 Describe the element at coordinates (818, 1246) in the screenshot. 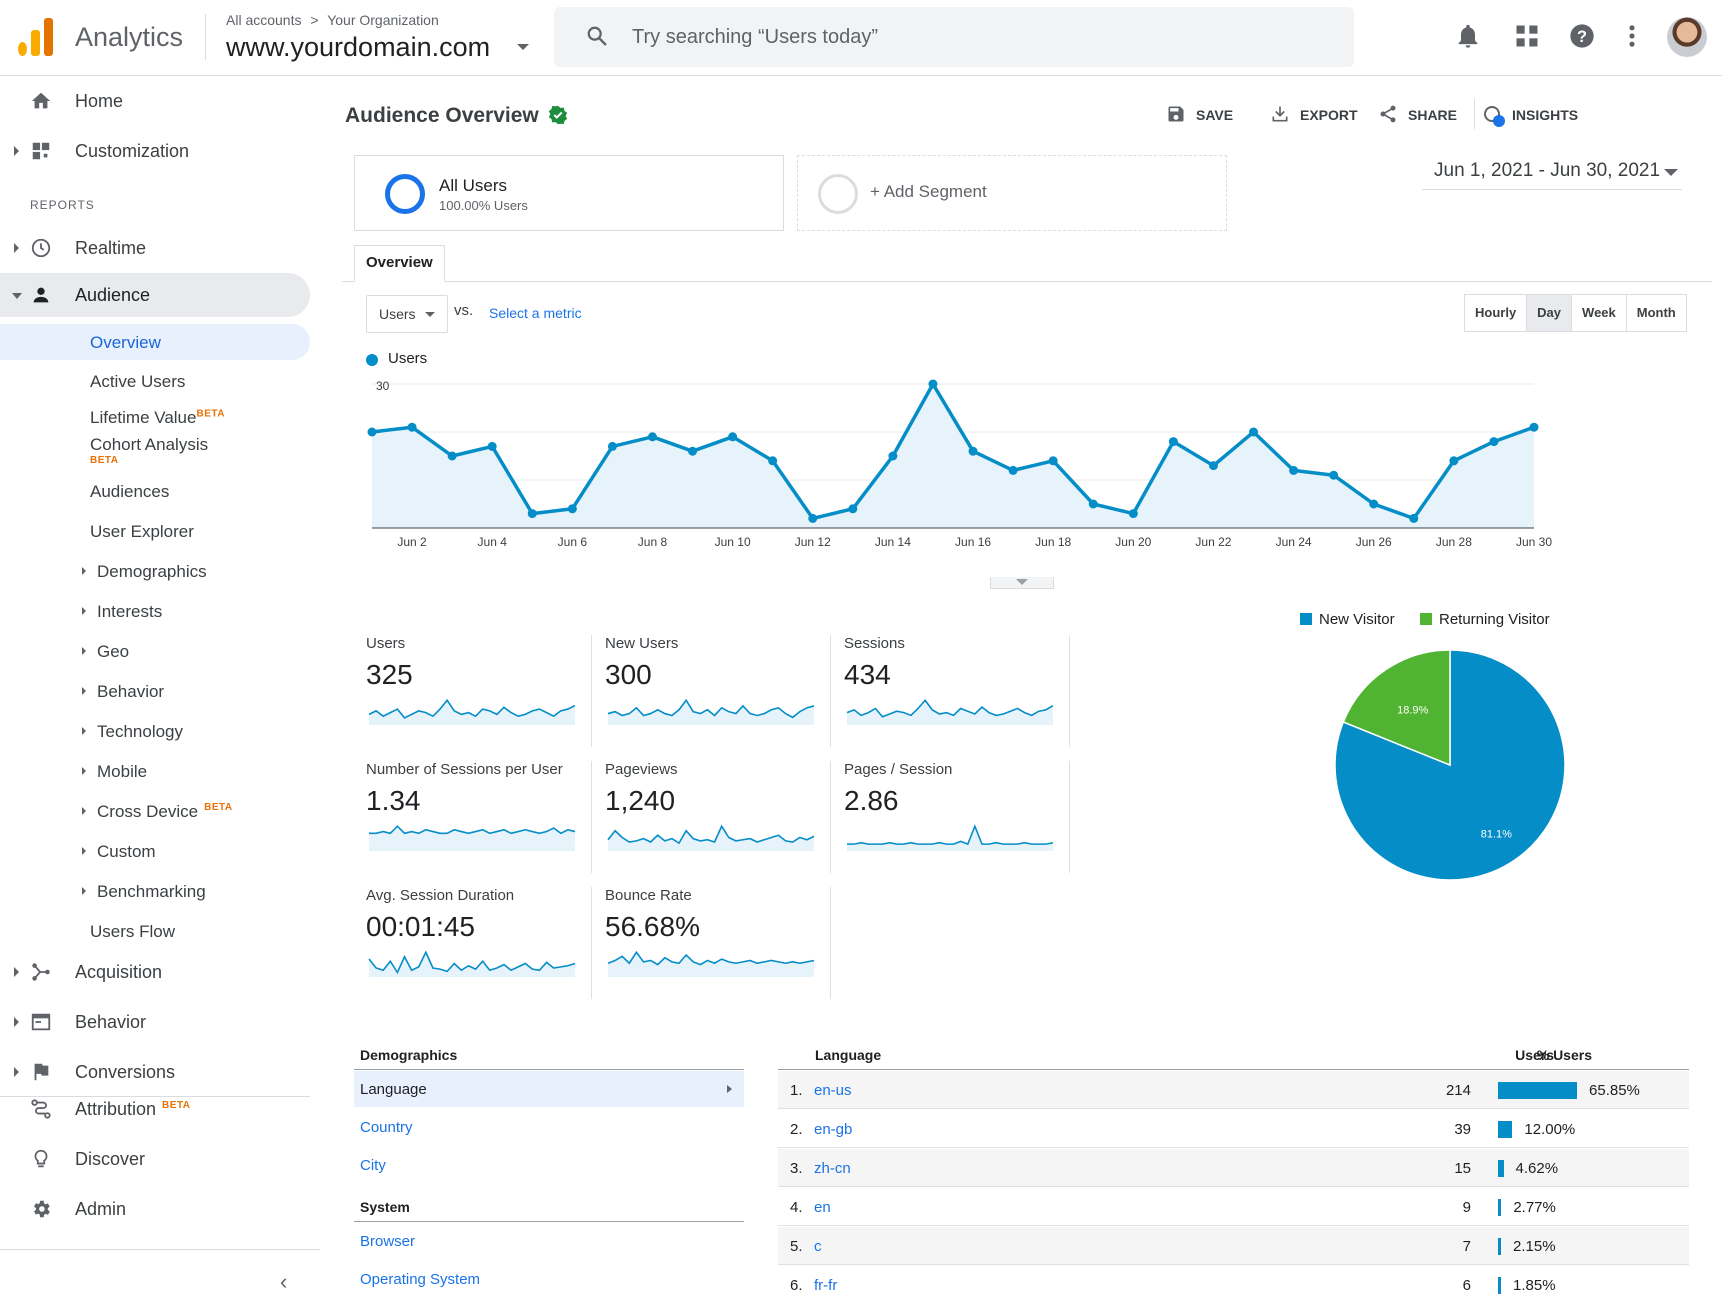

I see `language-link: c` at that location.